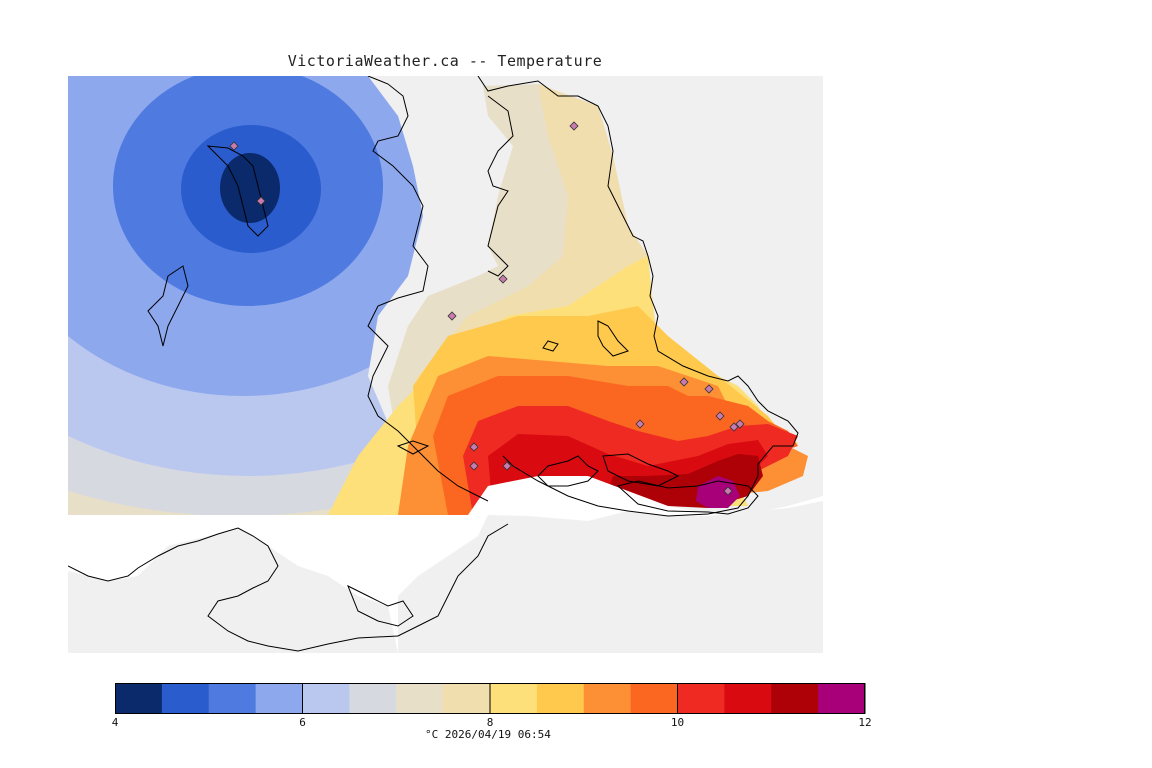  I want to click on colorbar-tick-label: 8, so click(490, 722).